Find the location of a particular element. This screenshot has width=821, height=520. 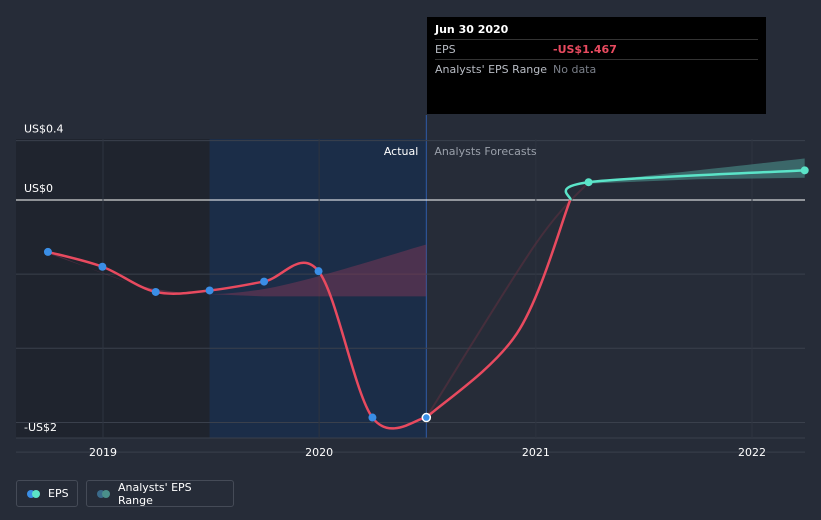

actual-label: Actual is located at coordinates (401, 151).